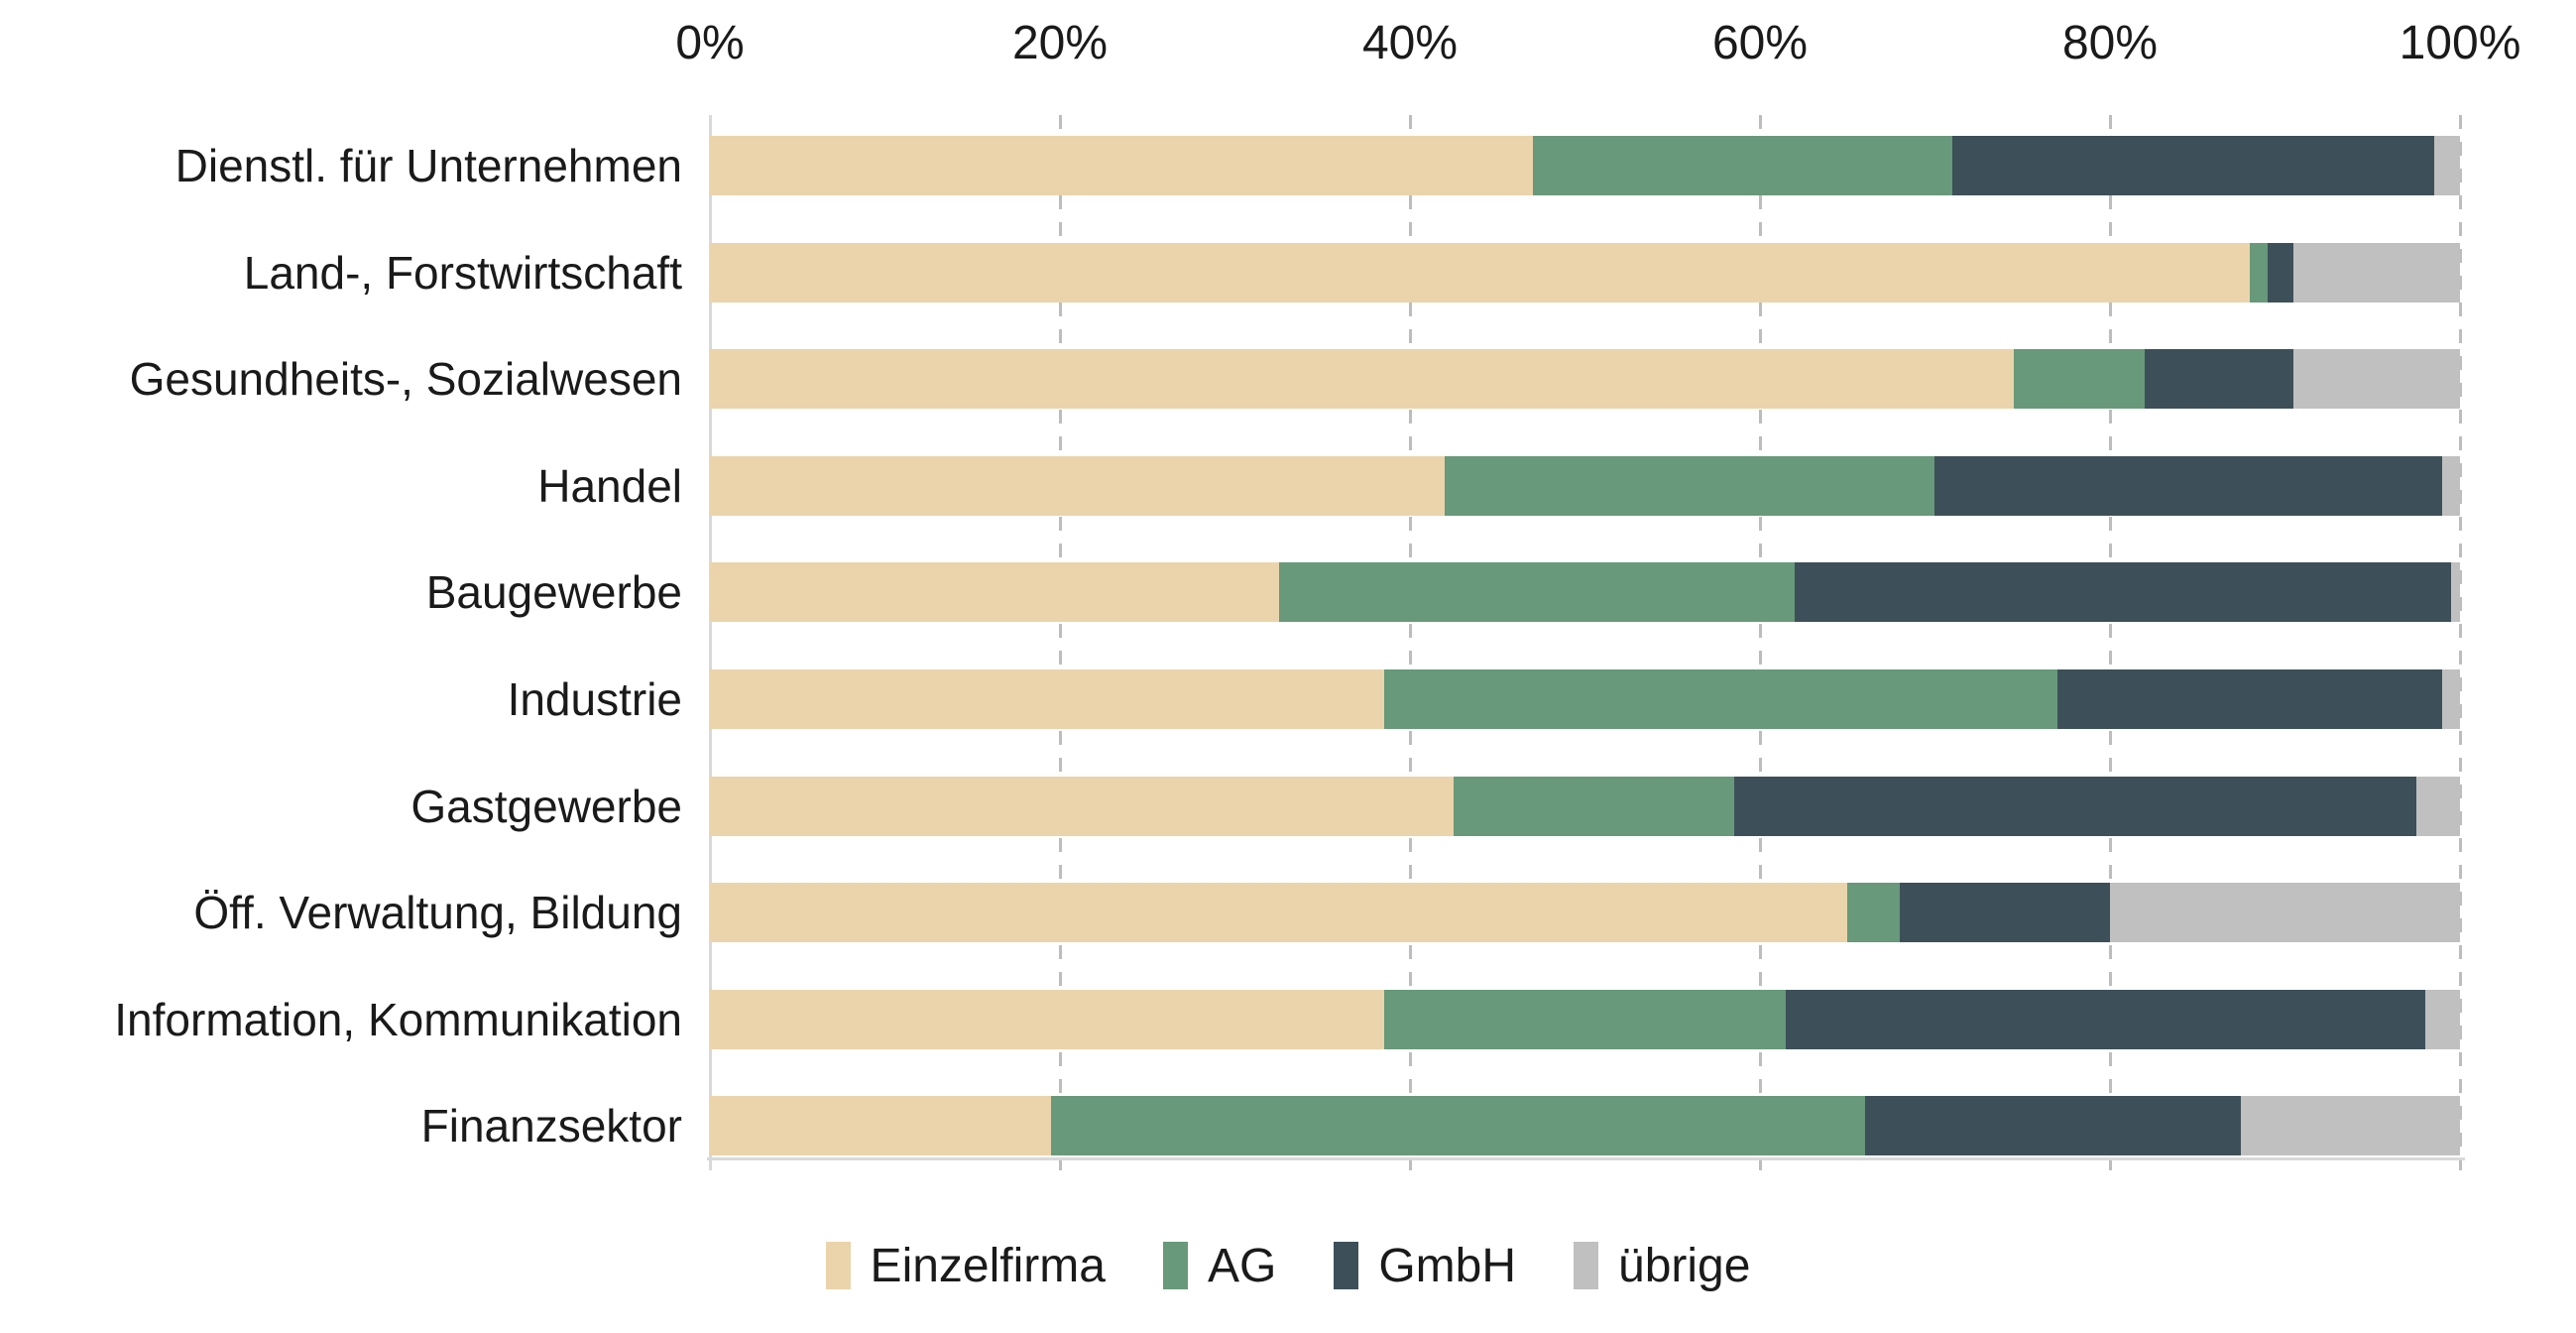 The image size is (2576, 1333). Describe the element at coordinates (595, 699) in the screenshot. I see `category-label: Industrie` at that location.